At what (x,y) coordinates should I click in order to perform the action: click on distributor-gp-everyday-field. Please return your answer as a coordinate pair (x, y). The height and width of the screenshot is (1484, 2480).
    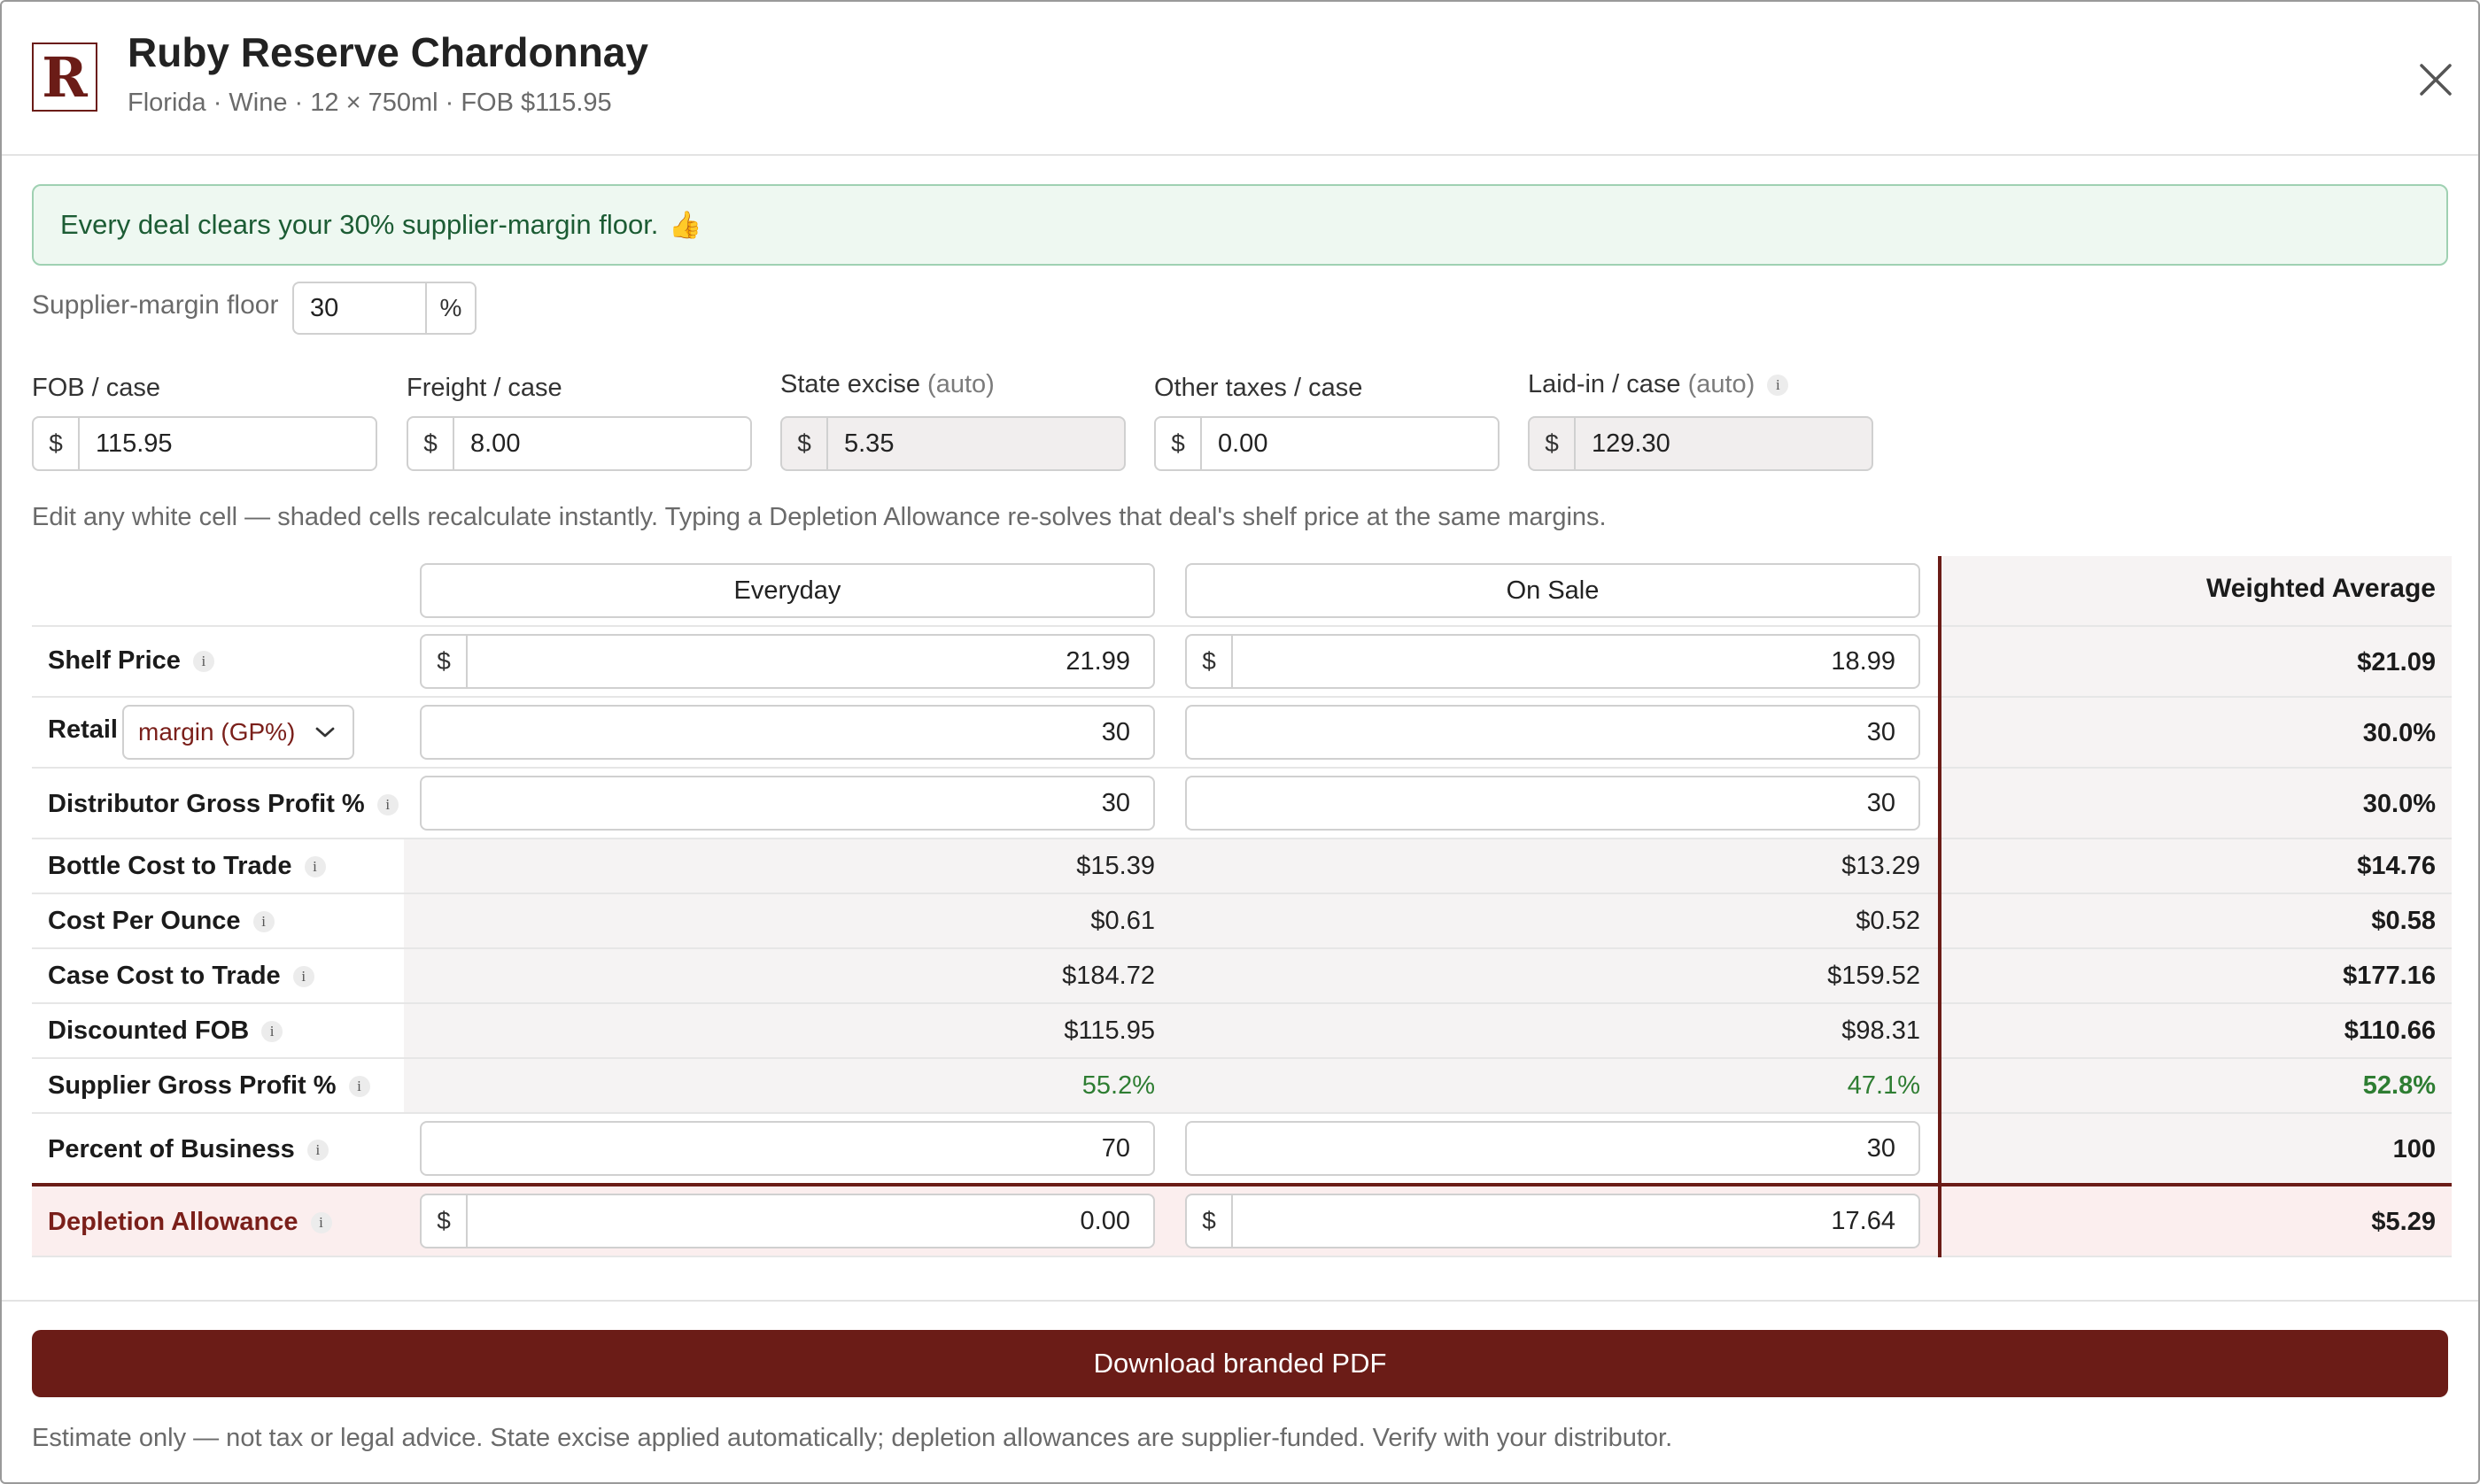
    Looking at the image, I should click on (788, 803).